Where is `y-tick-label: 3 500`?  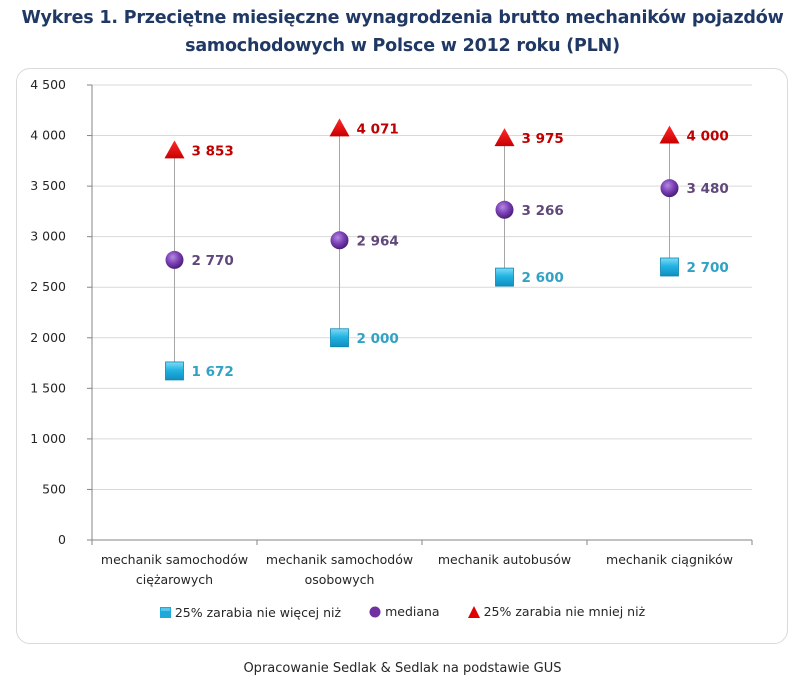 y-tick-label: 3 500 is located at coordinates (48, 185).